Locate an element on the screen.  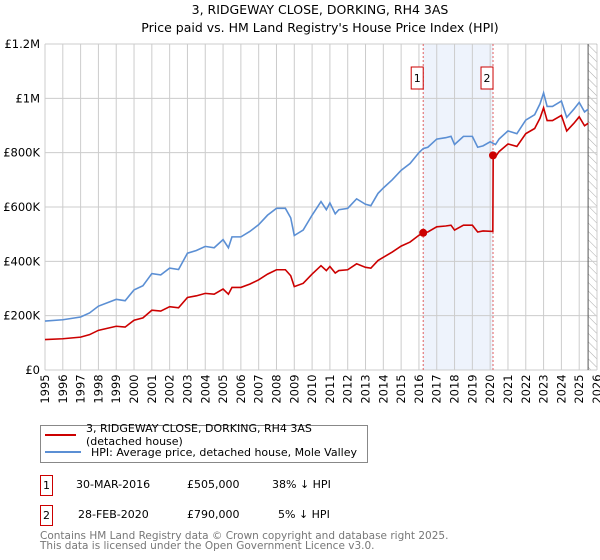
x-tick-label: 2011 is located at coordinates (330, 388).